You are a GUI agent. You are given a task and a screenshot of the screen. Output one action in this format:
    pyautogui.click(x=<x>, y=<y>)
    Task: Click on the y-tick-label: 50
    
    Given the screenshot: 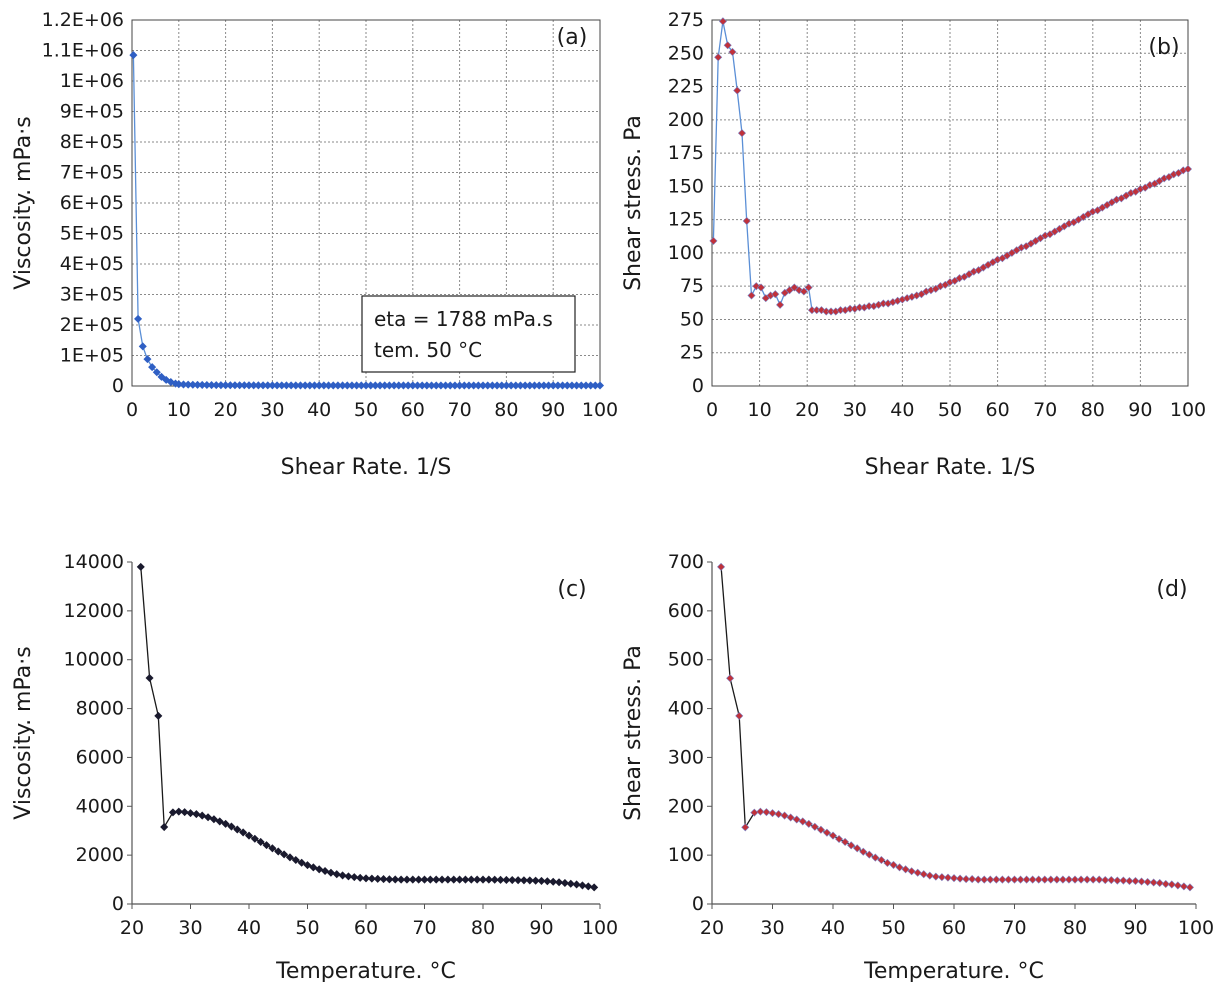 What is the action you would take?
    pyautogui.click(x=692, y=319)
    